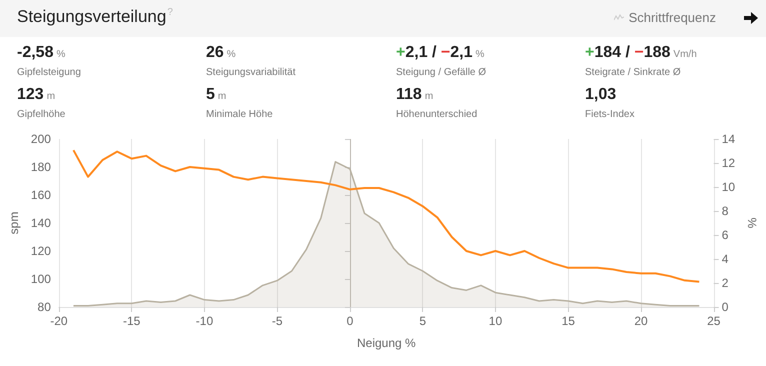  I want to click on text: Fiets-Index, so click(609, 114).